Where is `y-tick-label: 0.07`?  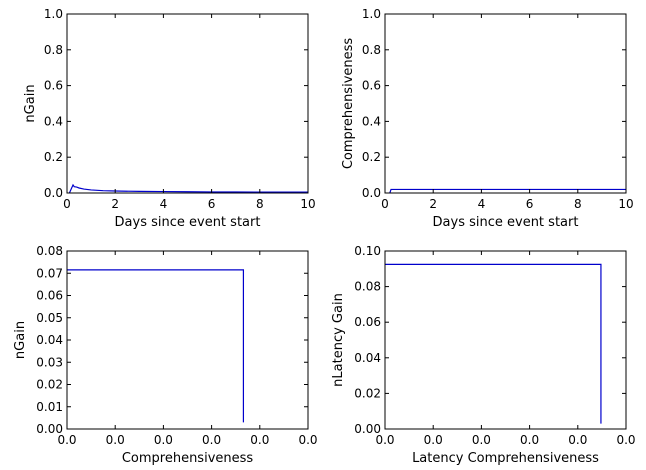
y-tick-label: 0.07 is located at coordinates (49, 273).